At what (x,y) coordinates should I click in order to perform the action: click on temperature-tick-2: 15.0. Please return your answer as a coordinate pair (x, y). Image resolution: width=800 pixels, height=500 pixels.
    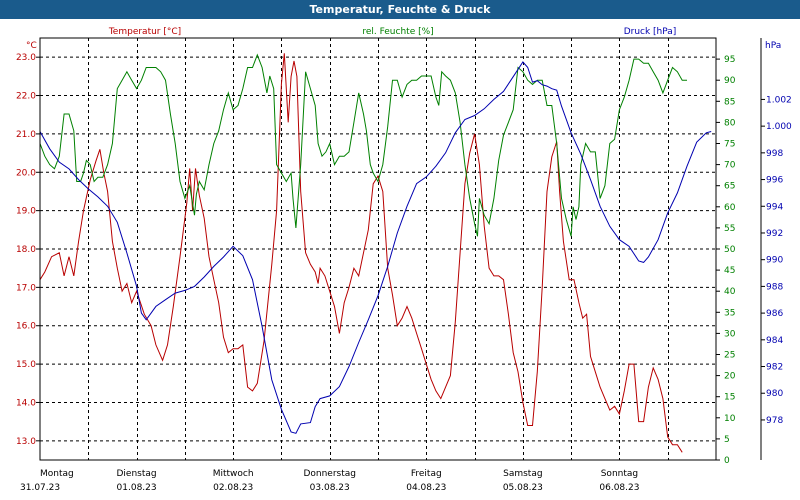
    Looking at the image, I should click on (26, 365).